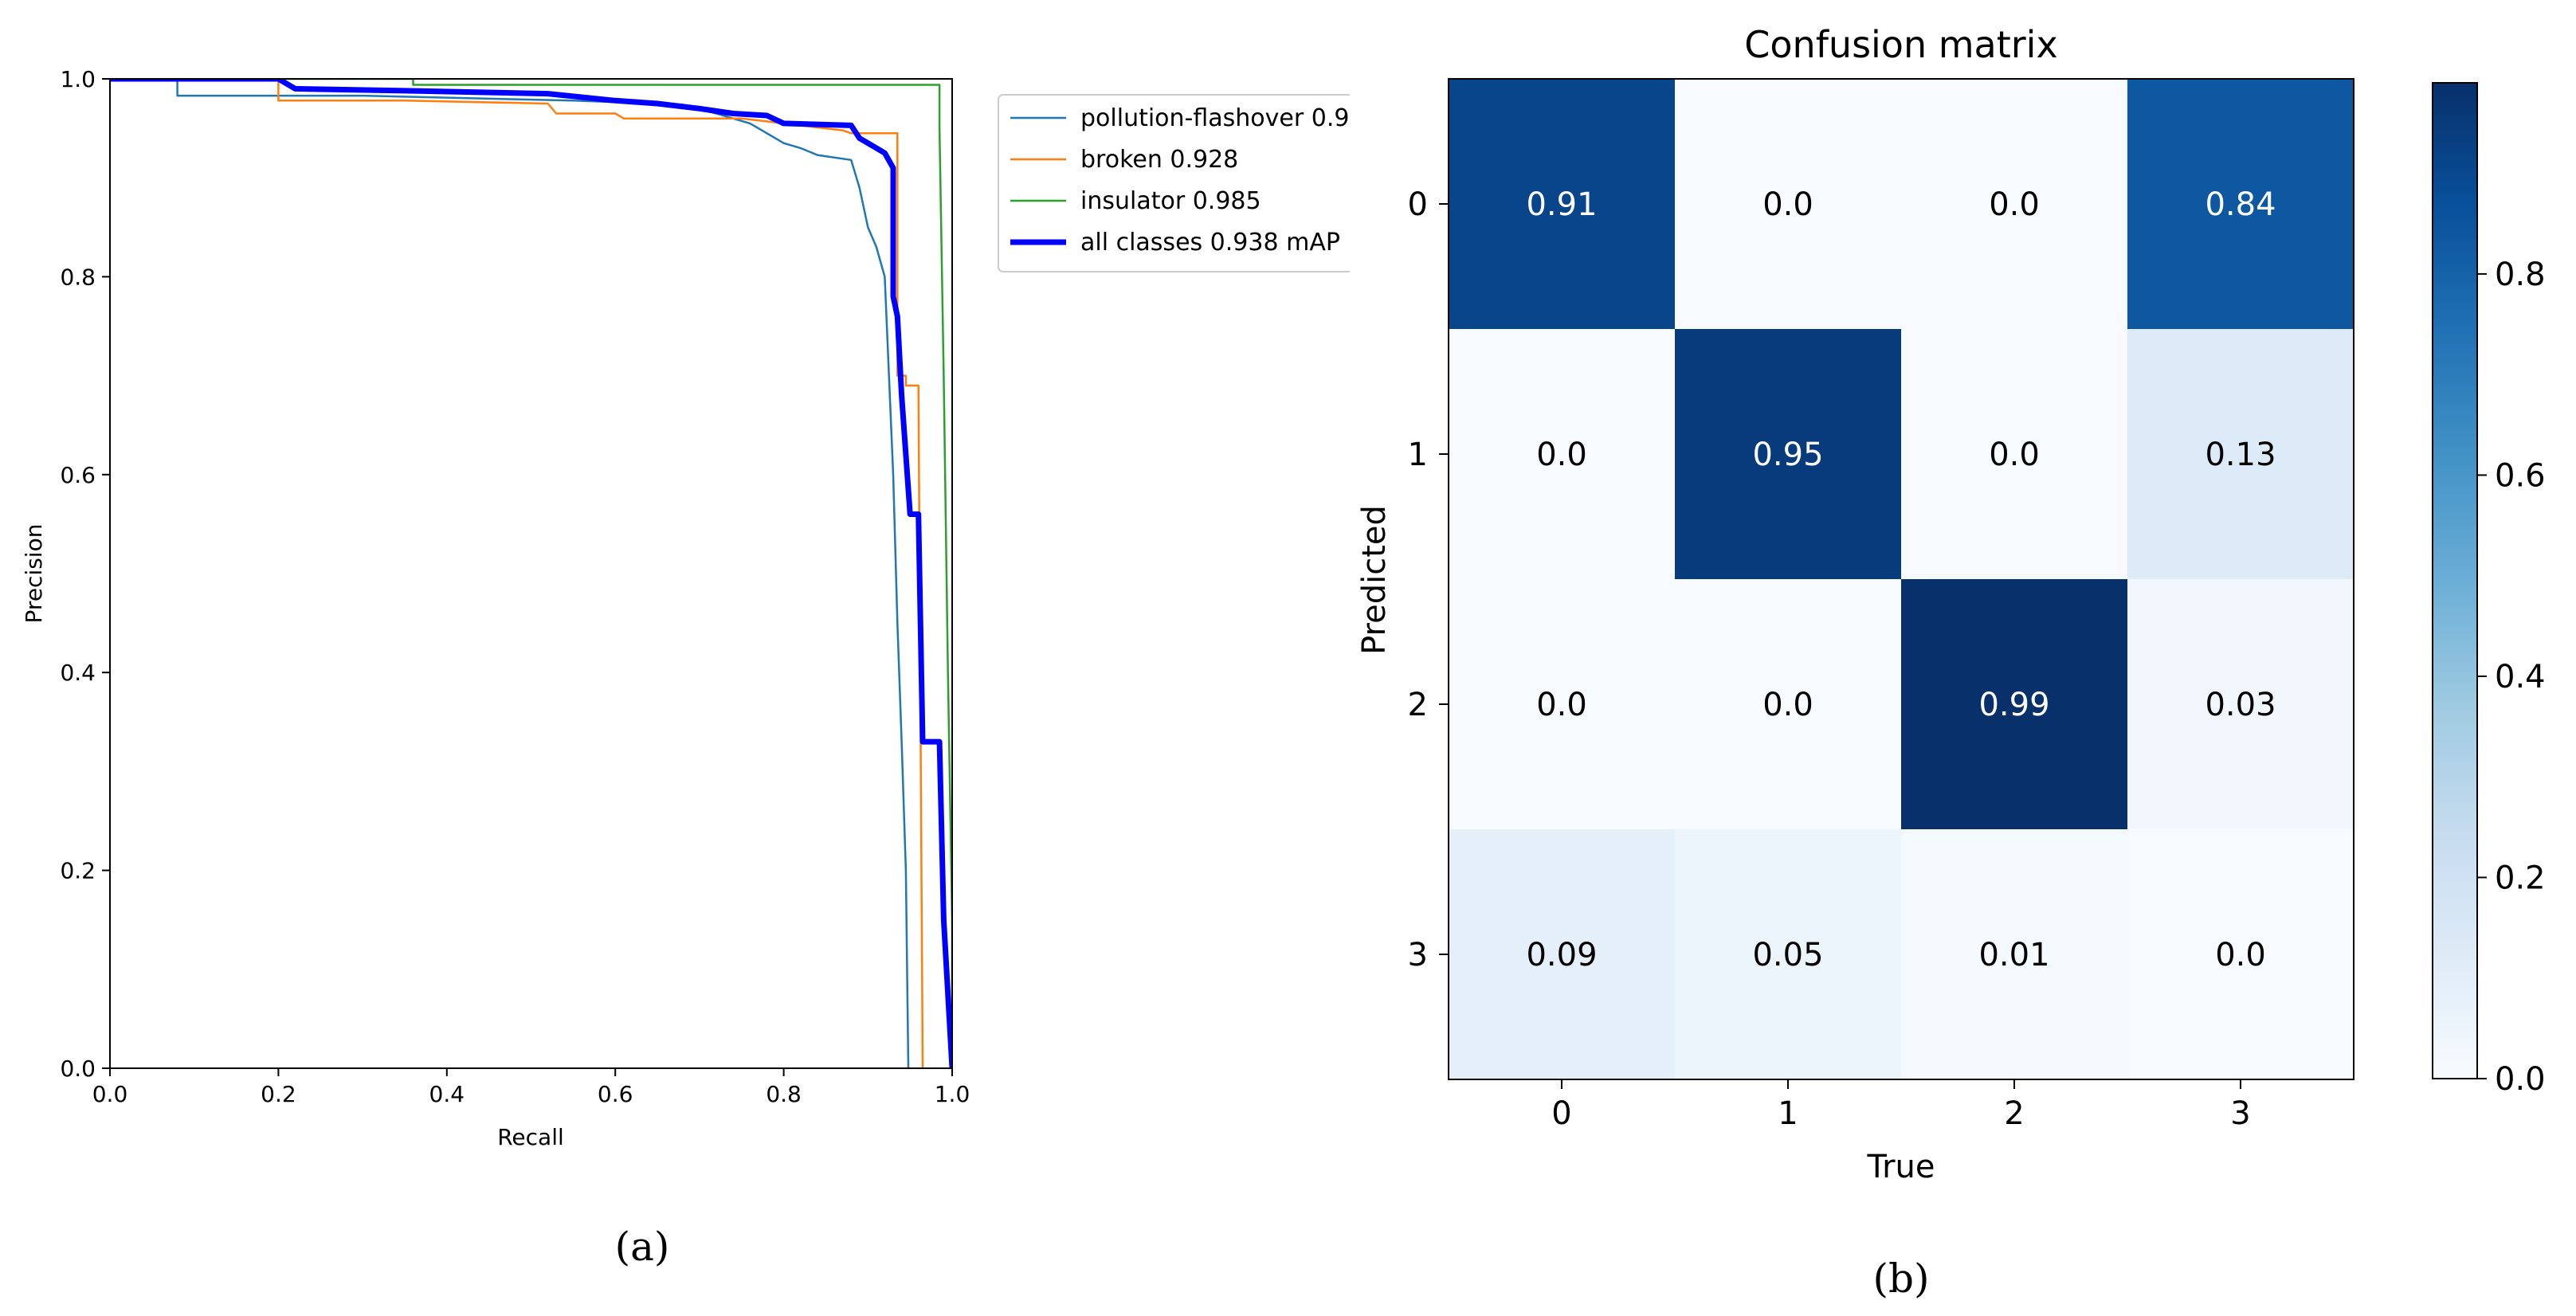 The width and height of the screenshot is (2576, 1316). What do you see at coordinates (447, 1094) in the screenshot?
I see `pr-x-tick-label: 0.4` at bounding box center [447, 1094].